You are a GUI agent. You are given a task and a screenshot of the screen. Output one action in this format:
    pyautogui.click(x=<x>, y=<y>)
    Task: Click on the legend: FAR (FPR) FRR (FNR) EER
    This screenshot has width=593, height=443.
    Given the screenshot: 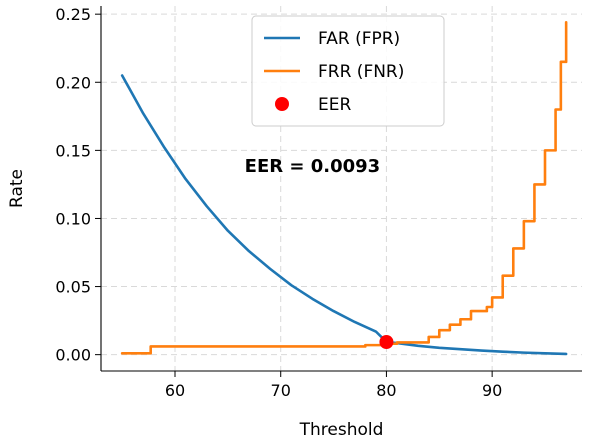 What is the action you would take?
    pyautogui.click(x=348, y=71)
    